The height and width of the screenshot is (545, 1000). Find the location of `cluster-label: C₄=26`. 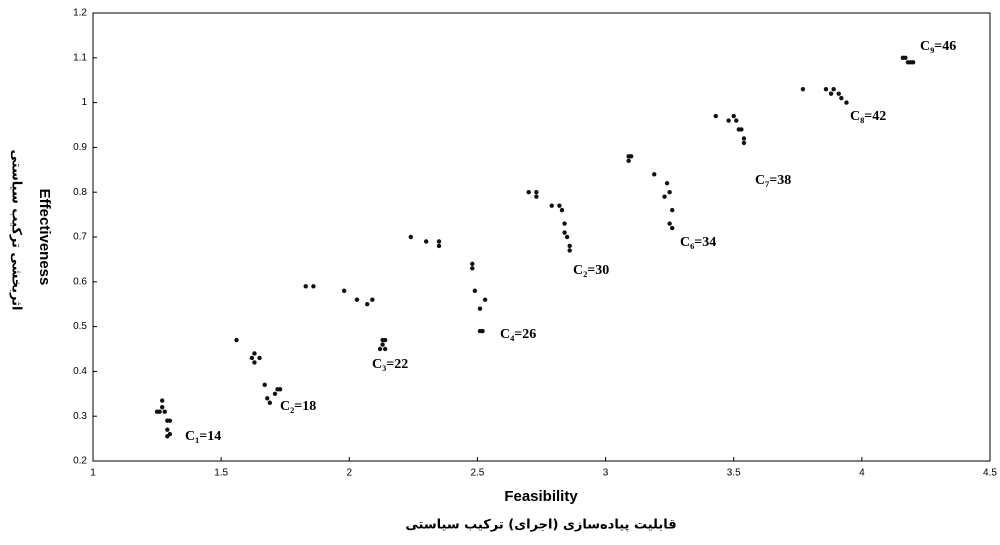

cluster-label: C₄=26 is located at coordinates (518, 334).